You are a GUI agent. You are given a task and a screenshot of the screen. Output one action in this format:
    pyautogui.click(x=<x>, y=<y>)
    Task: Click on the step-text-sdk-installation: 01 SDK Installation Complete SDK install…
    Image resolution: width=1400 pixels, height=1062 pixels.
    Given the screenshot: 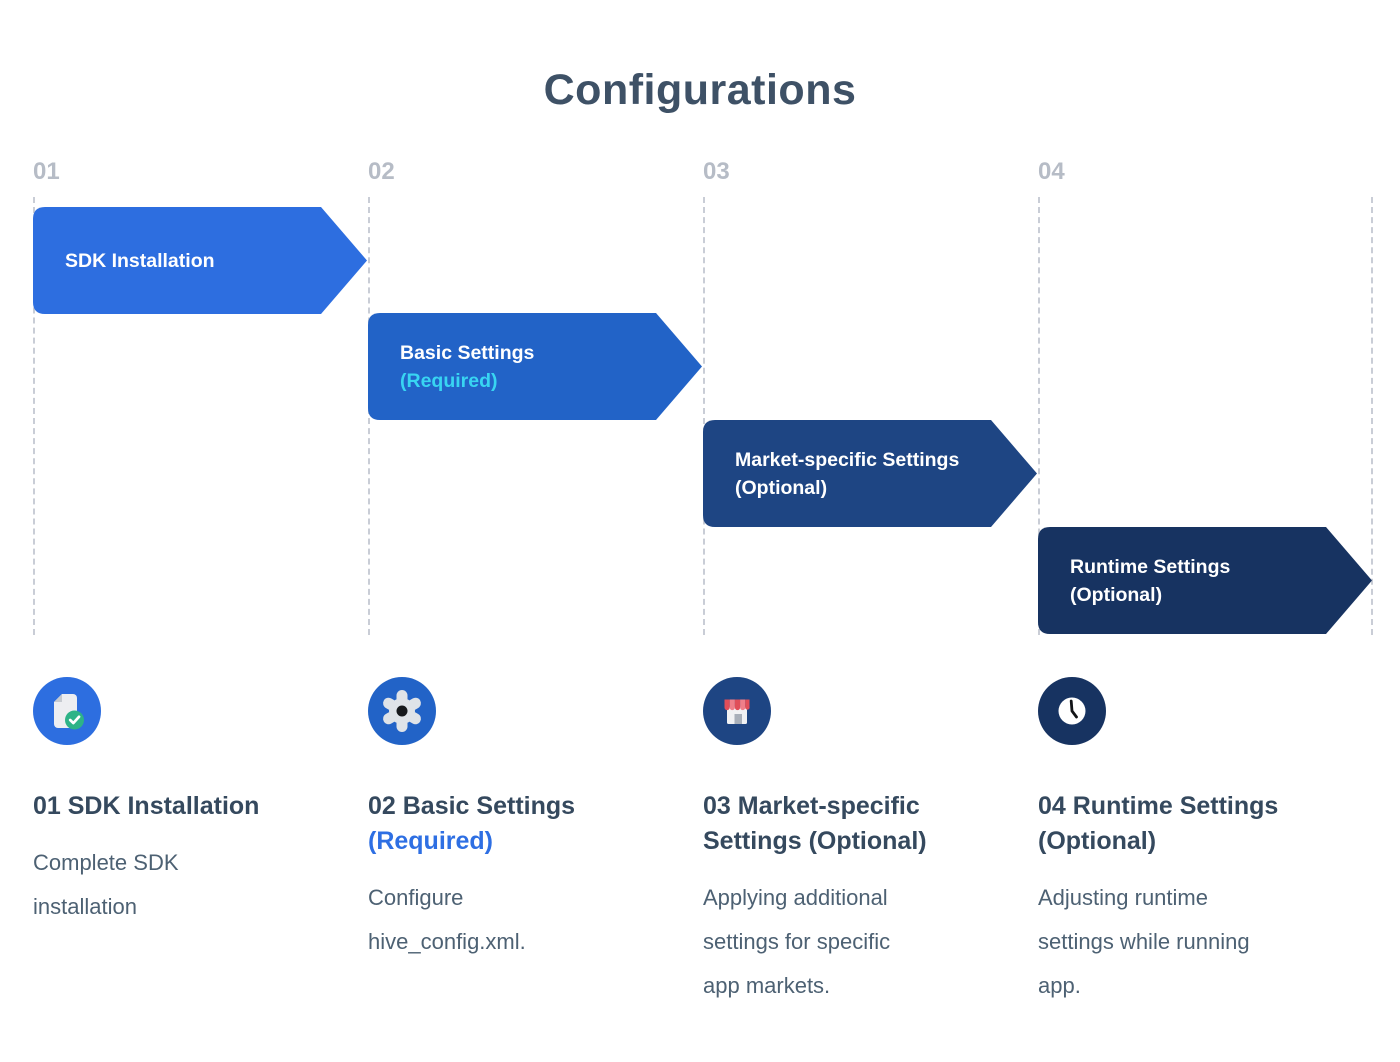 What is the action you would take?
    pyautogui.click(x=193, y=859)
    